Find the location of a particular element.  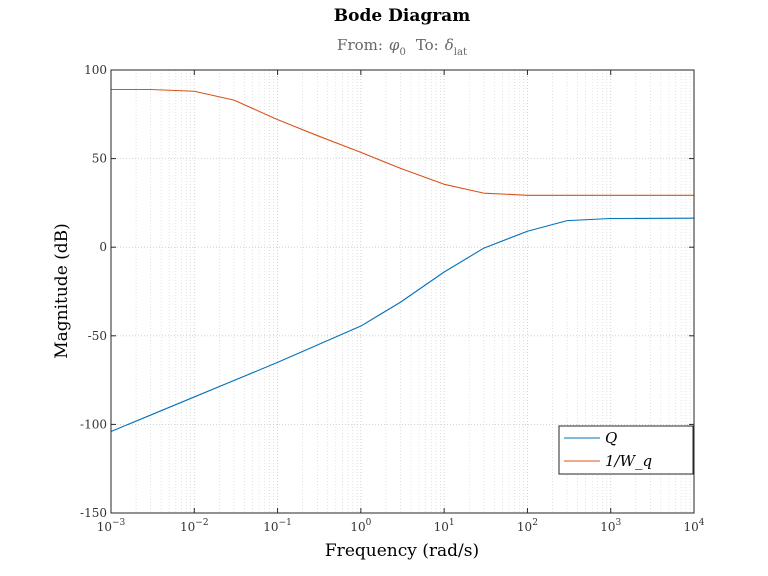

subtitle-from-label: From: is located at coordinates (360, 45).